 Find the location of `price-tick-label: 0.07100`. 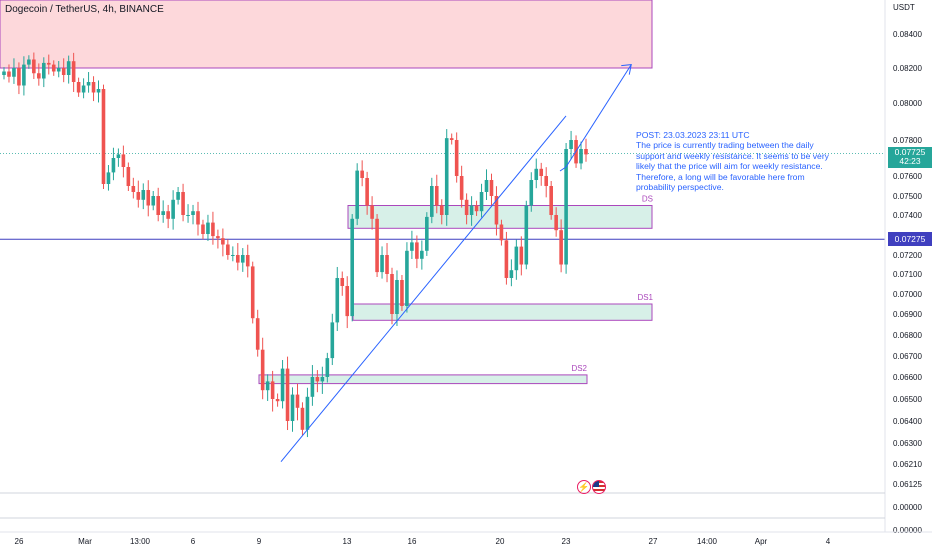

price-tick-label: 0.07100 is located at coordinates (907, 274).